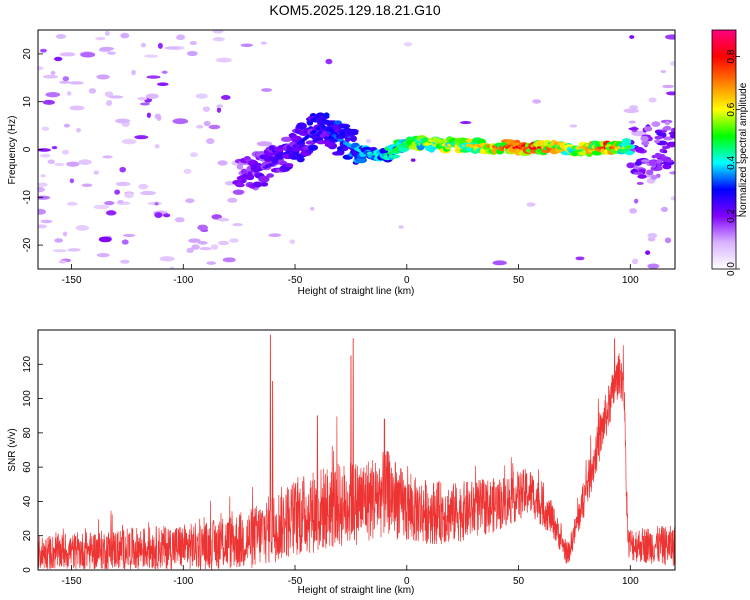 The height and width of the screenshot is (600, 750). I want to click on spectrogram-y-tick-label: 10, so click(27, 102).